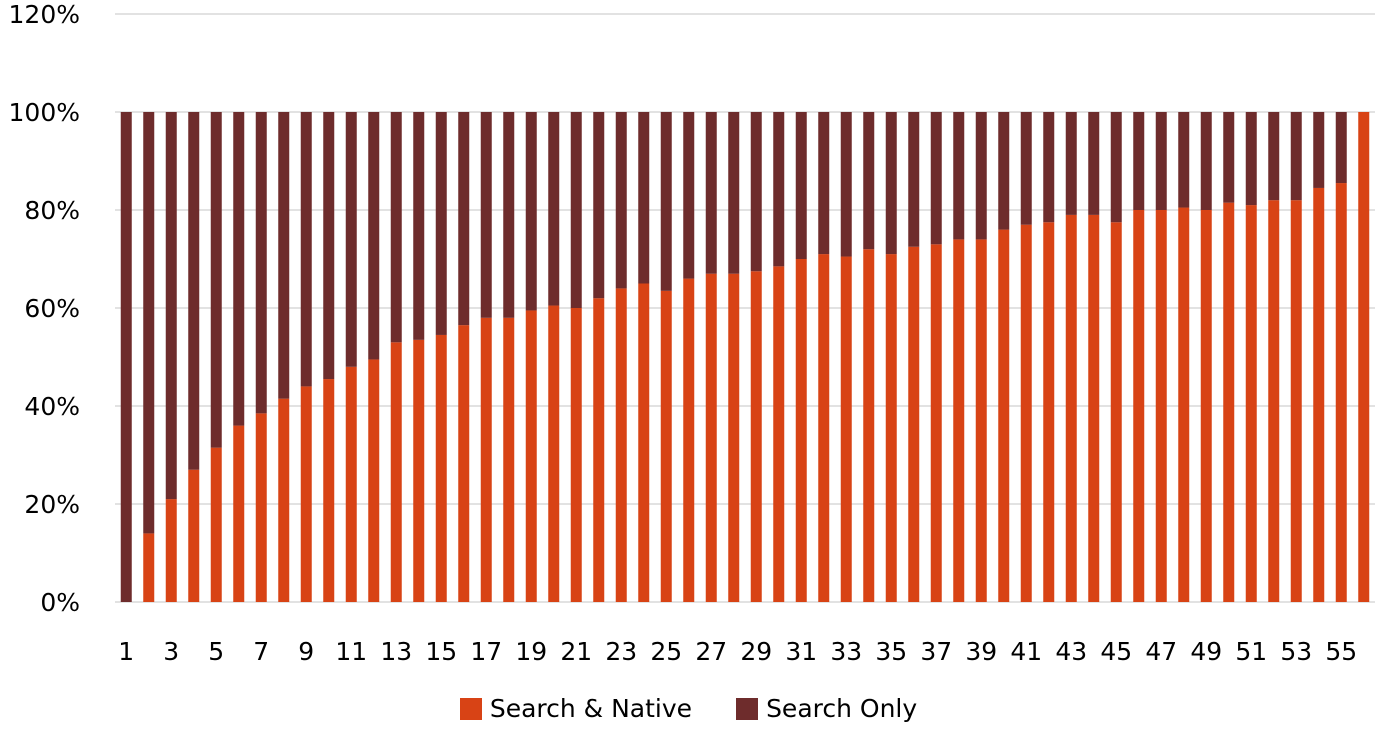 Image resolution: width=1377 pixels, height=735 pixels. I want to click on x-tick-label: 11, so click(351, 651).